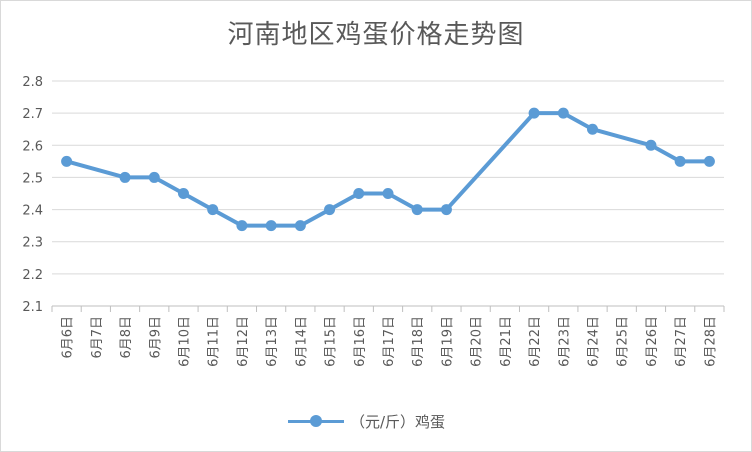  What do you see at coordinates (316, 421) in the screenshot?
I see `legend-swatch` at bounding box center [316, 421].